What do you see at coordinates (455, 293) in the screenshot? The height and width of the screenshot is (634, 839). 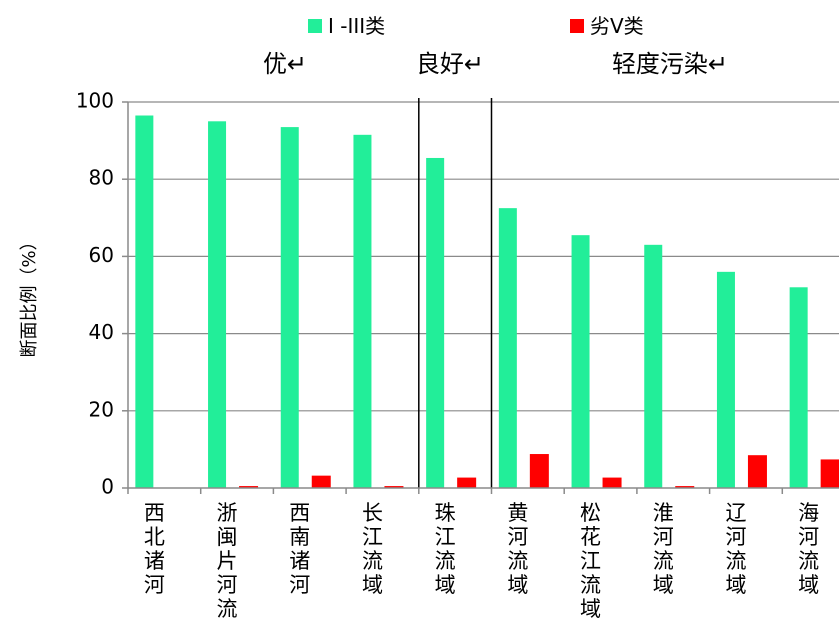 I see `group-dividers` at bounding box center [455, 293].